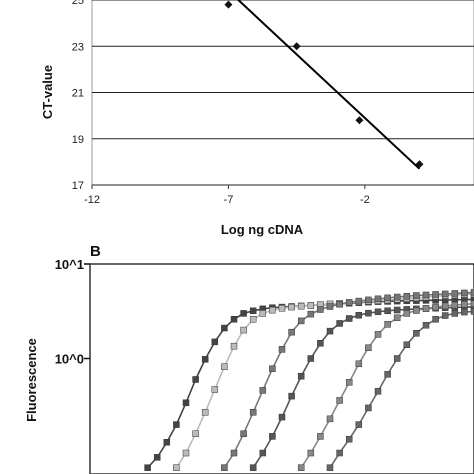  I want to click on y-tick-label-a: 23, so click(78, 47).